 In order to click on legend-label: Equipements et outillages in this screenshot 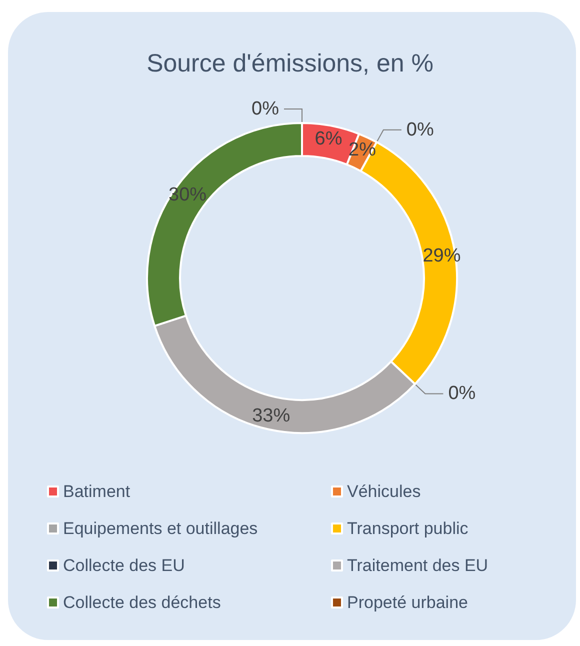, I will do `click(160, 528)`.